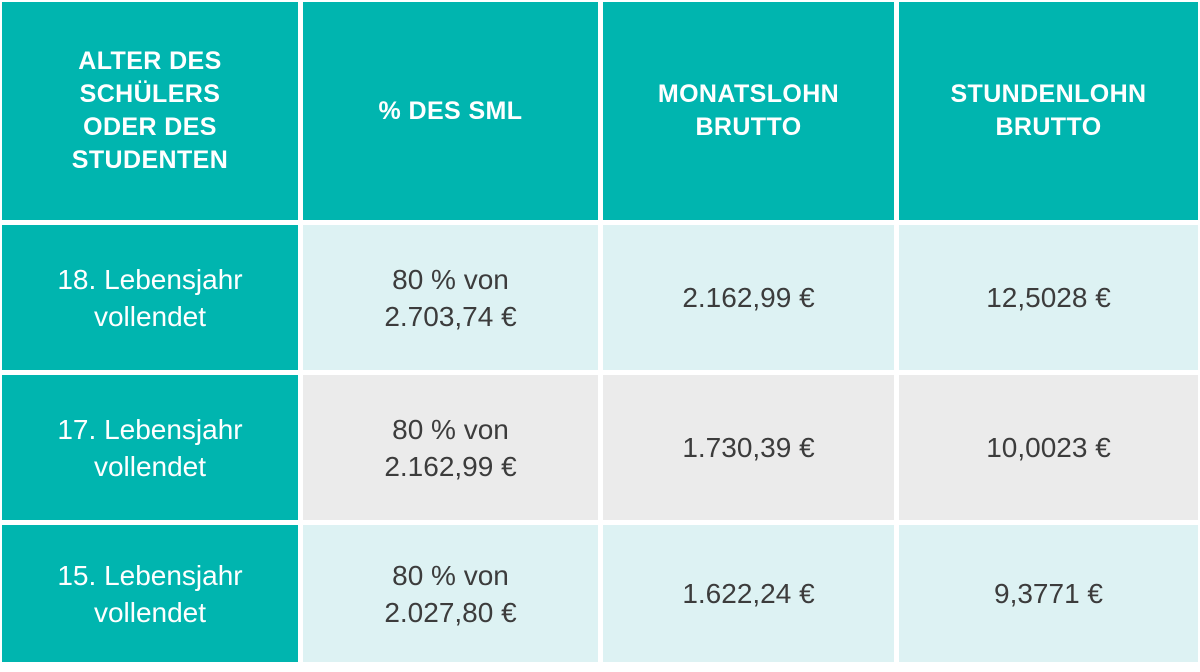  I want to click on row-pct-sml-value: 80 % von 2.703,74 €, so click(450, 297).